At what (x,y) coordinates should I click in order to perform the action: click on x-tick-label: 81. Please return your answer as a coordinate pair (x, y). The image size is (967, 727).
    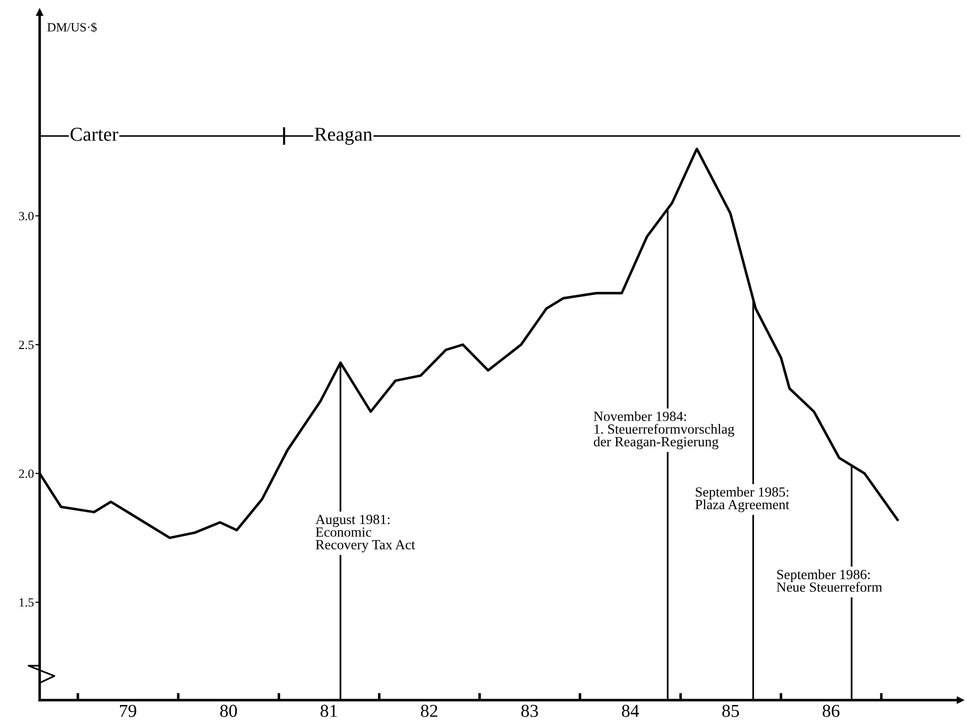
    Looking at the image, I should click on (328, 710).